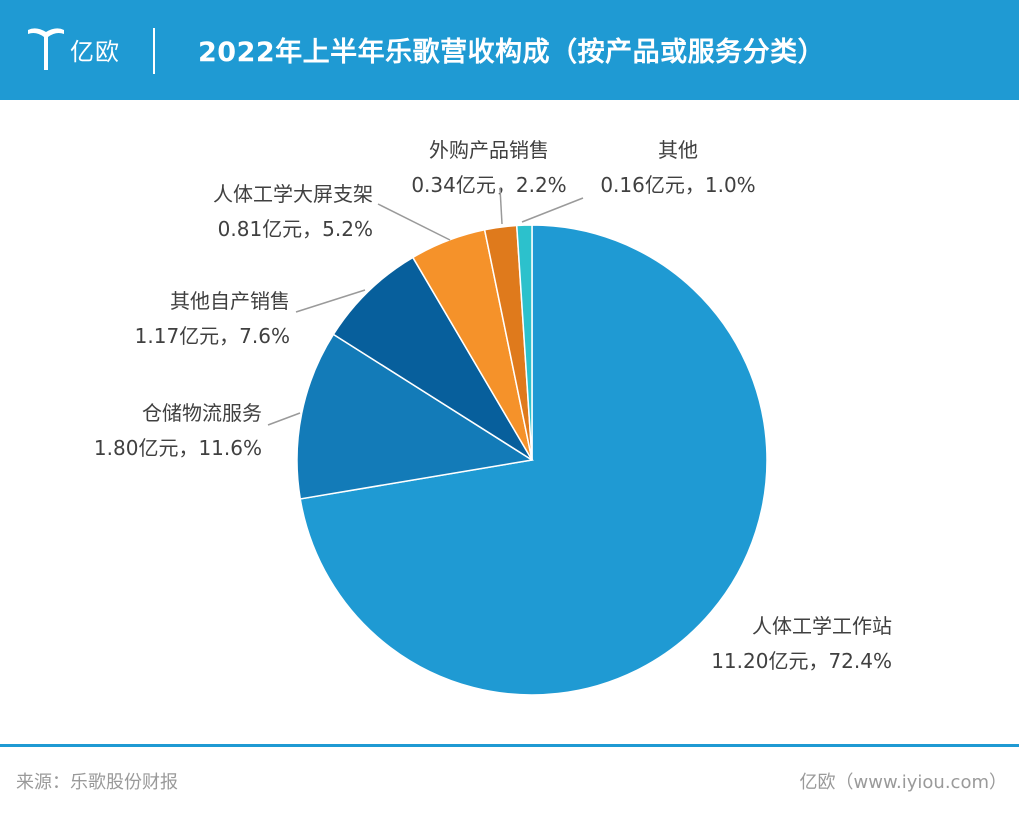 Image resolution: width=1019 pixels, height=813 pixels. I want to click on slice-label-value: 0.34亿元，2.2%, so click(488, 185).